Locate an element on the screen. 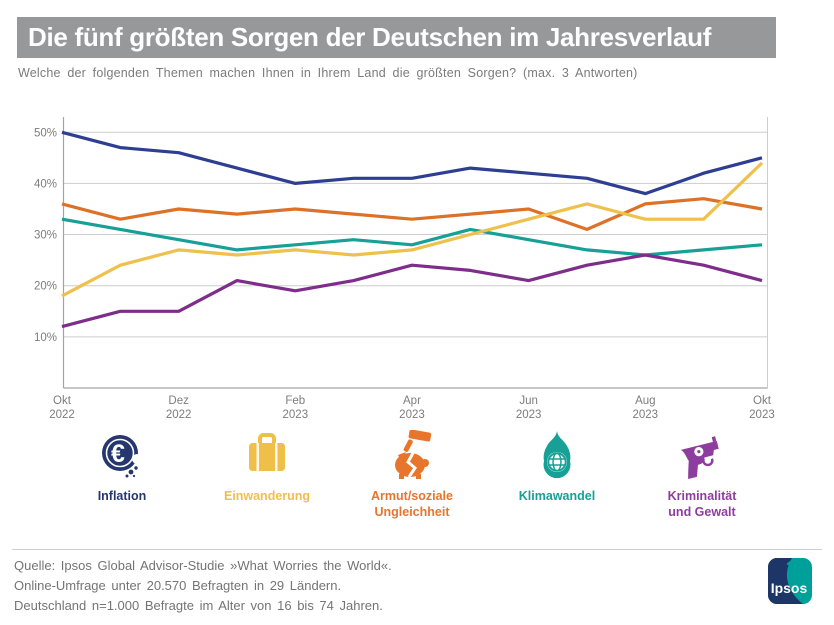 Image resolution: width=834 pixels, height=625 pixels. suitcase-icon is located at coordinates (267, 452).